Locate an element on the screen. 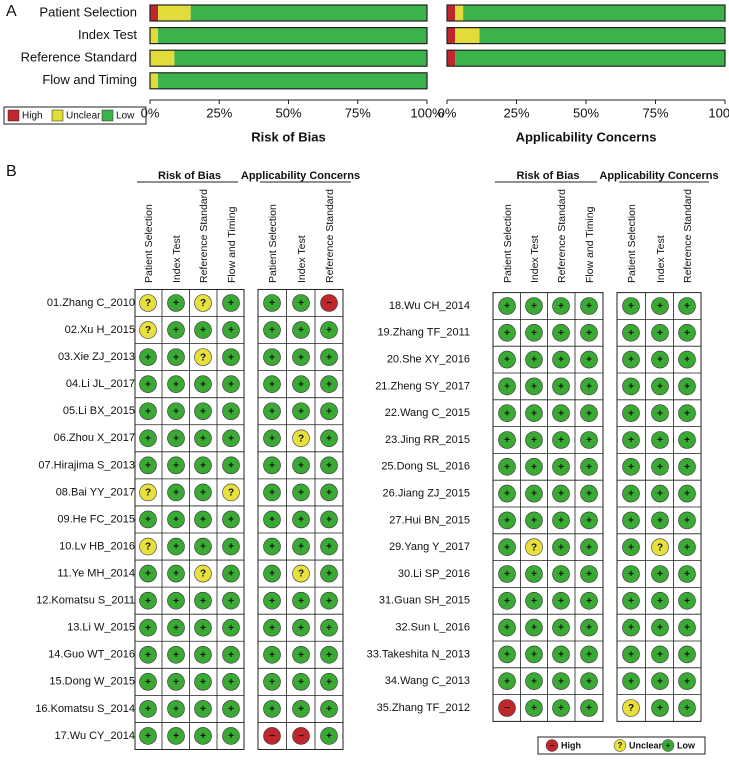 This screenshot has width=729, height=760. column-header: Reference Standard is located at coordinates (204, 236).